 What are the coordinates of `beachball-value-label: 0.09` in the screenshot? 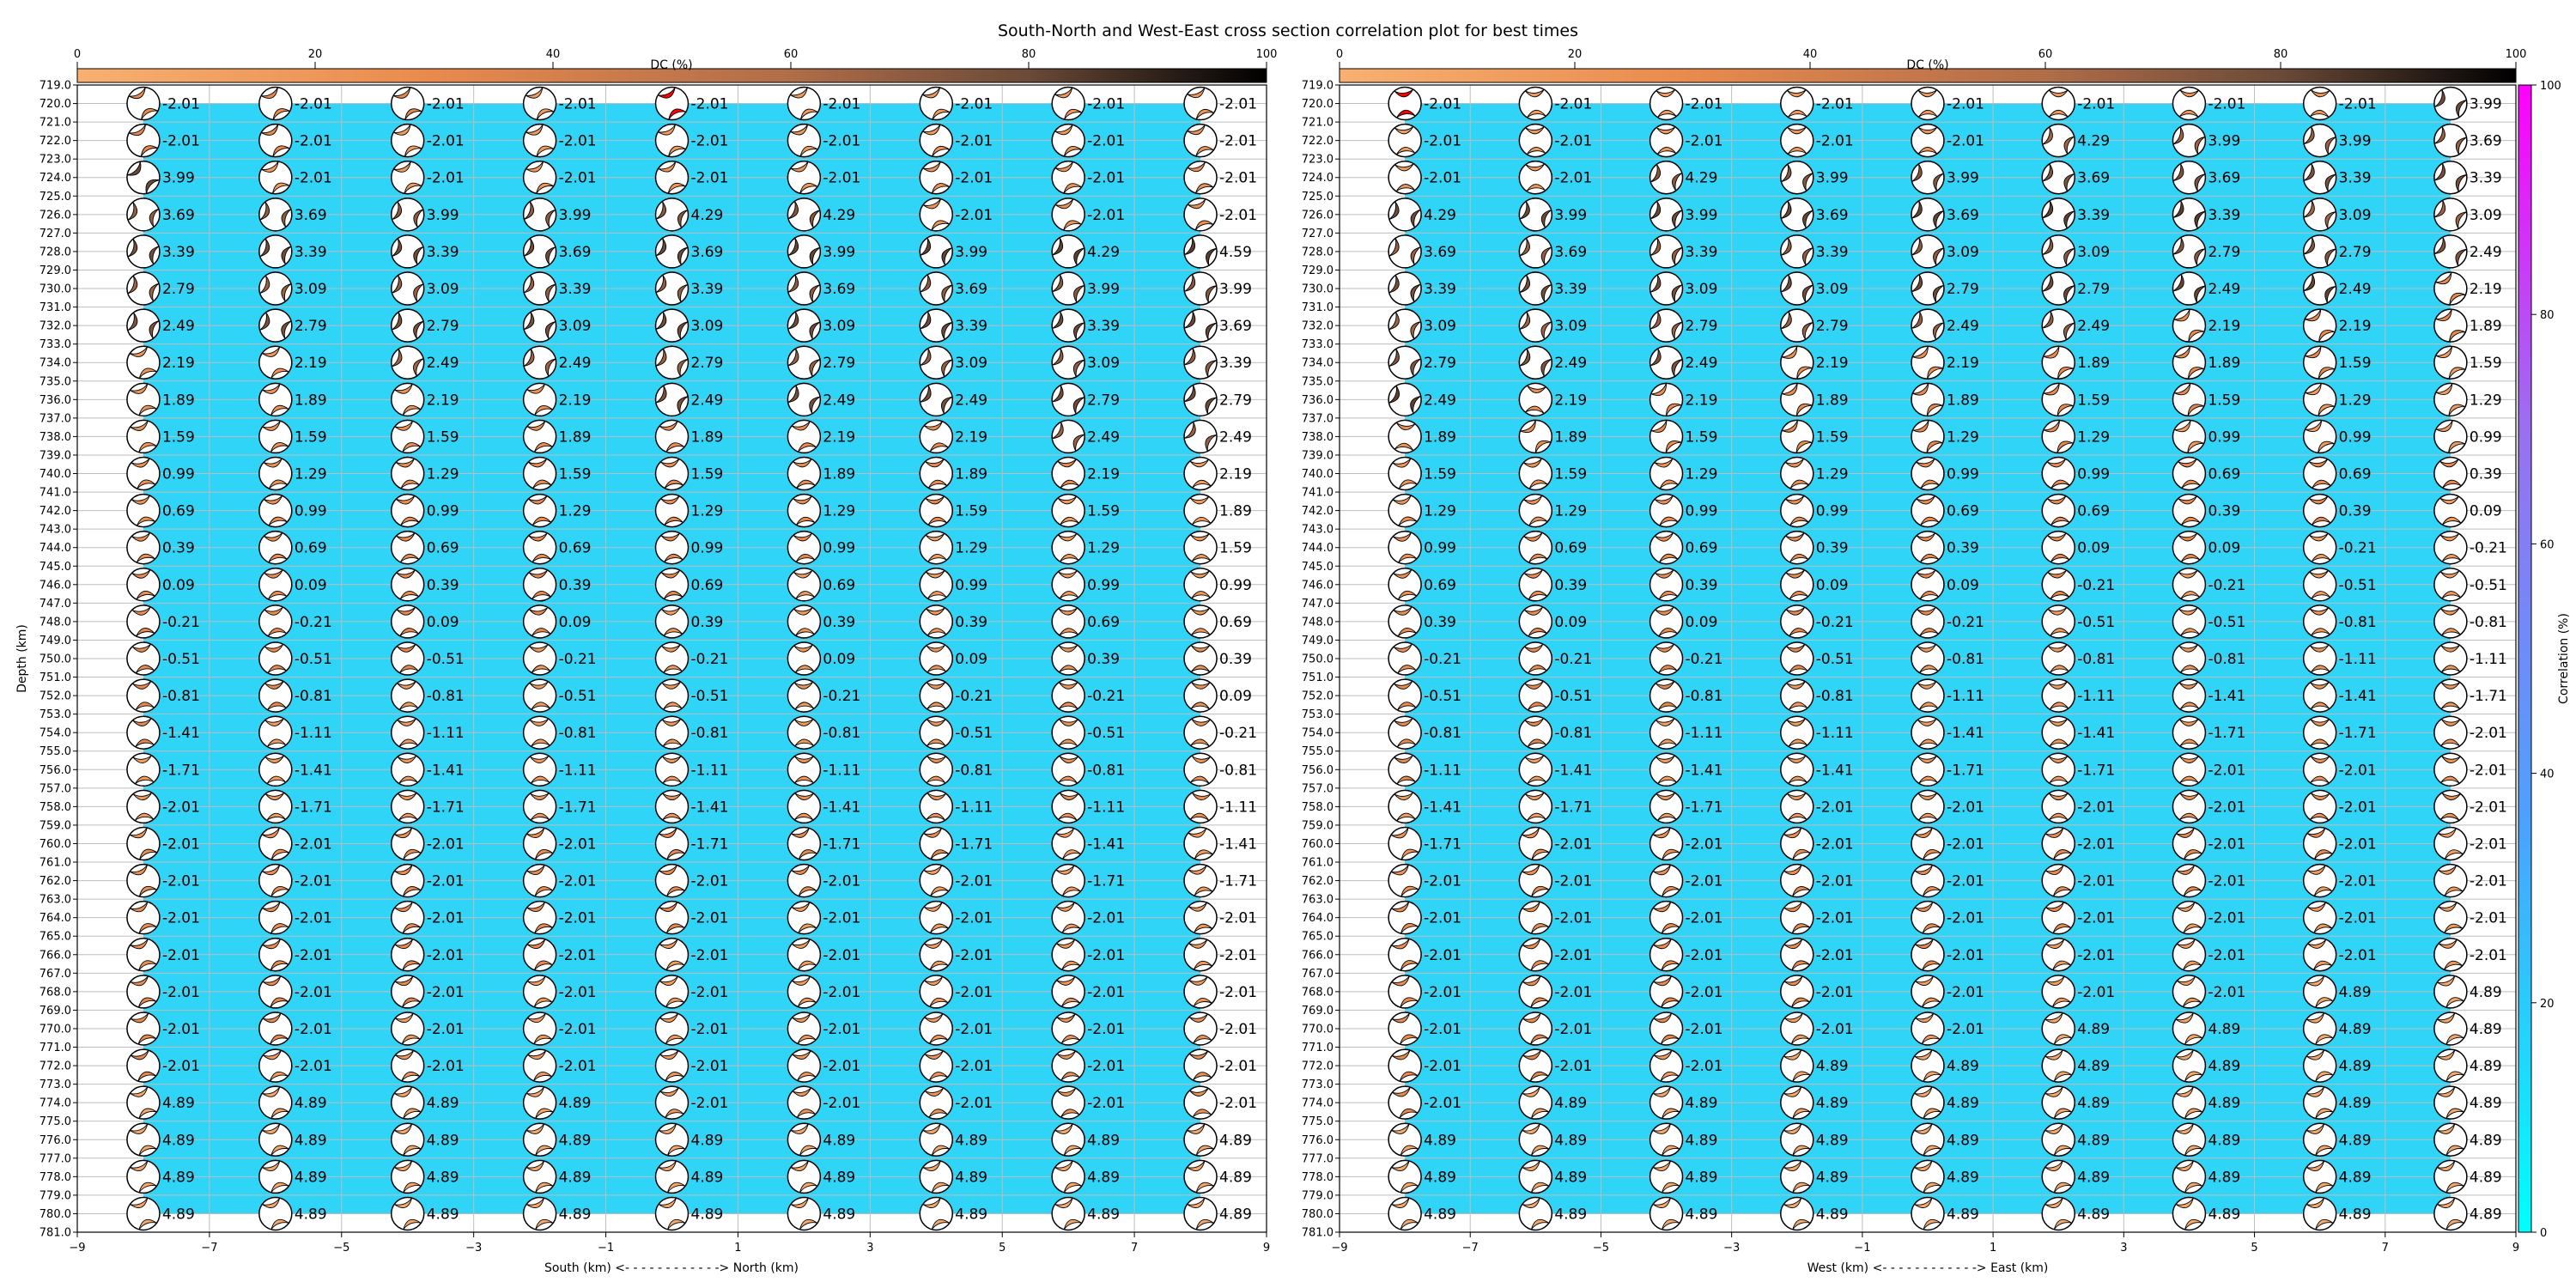 It's located at (971, 660).